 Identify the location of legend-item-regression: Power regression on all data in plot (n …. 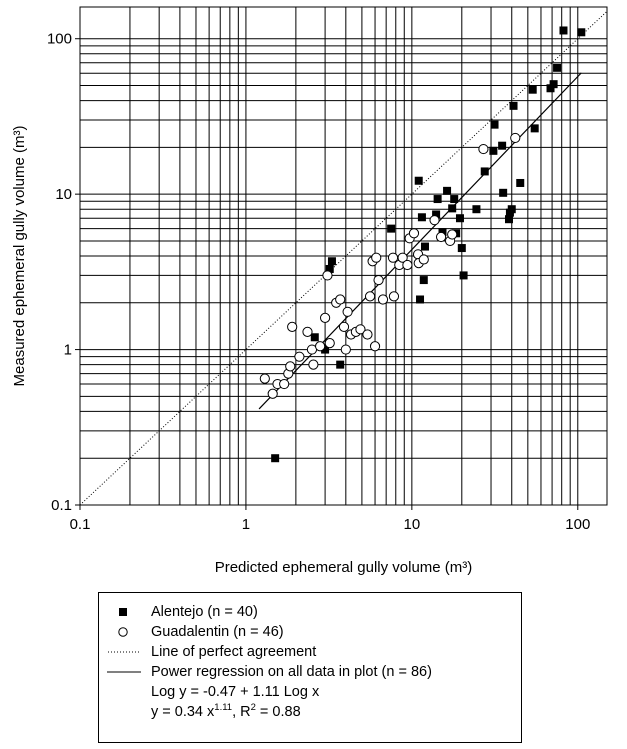
(310, 672).